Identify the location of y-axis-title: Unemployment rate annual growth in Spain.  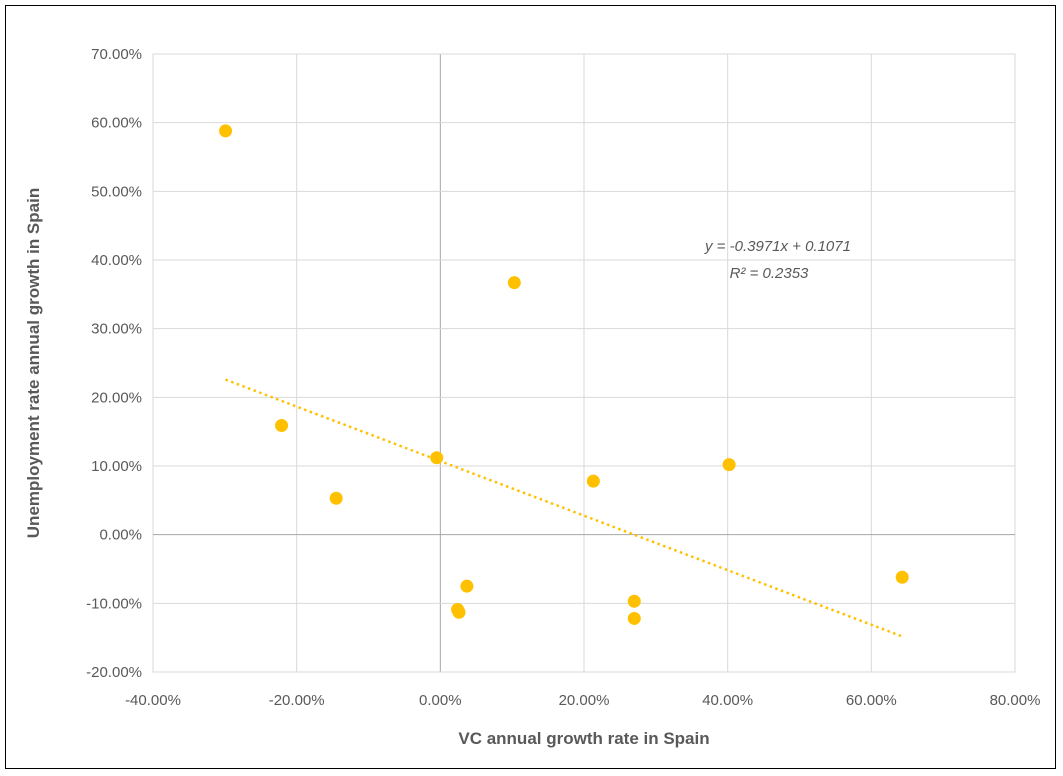
(33, 363).